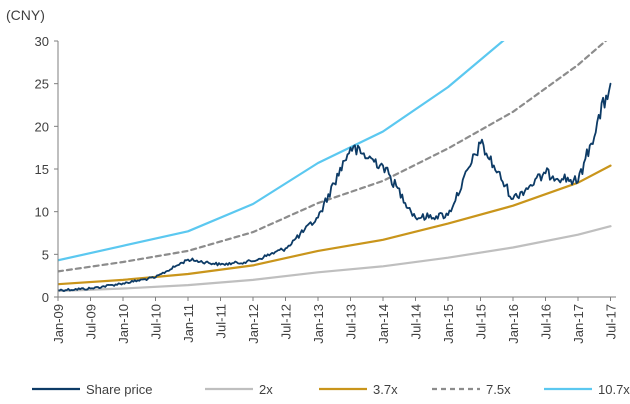 This screenshot has height=404, width=630. I want to click on y-tick-label-15: 15, so click(42, 169).